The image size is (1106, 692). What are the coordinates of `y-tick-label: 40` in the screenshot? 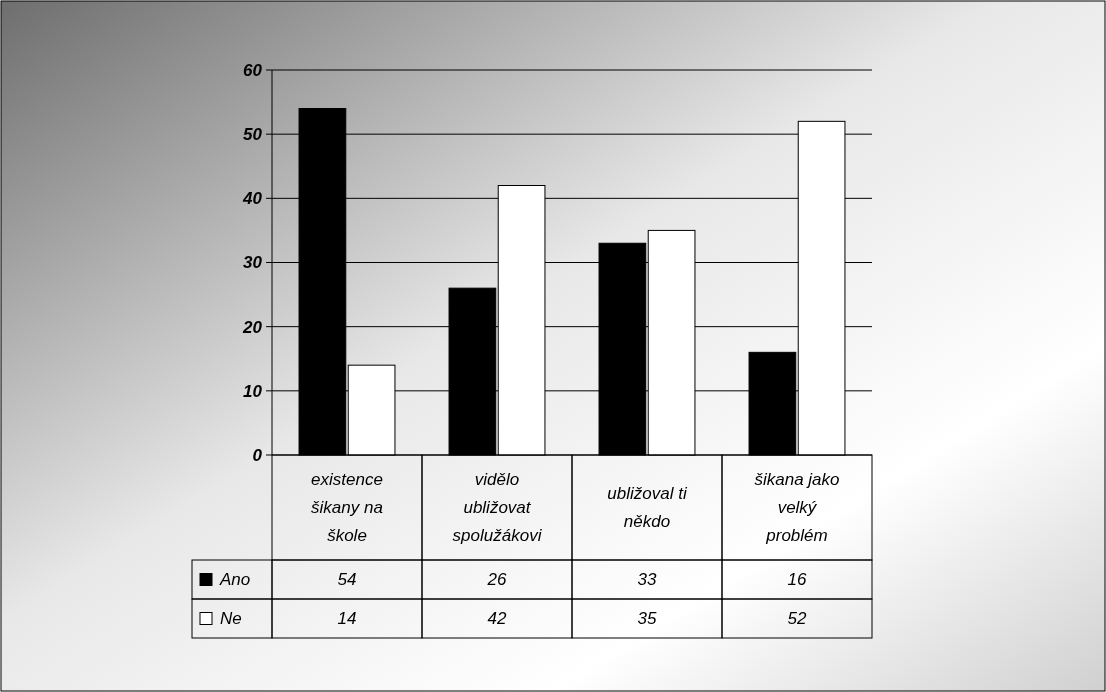 It's located at (252, 199).